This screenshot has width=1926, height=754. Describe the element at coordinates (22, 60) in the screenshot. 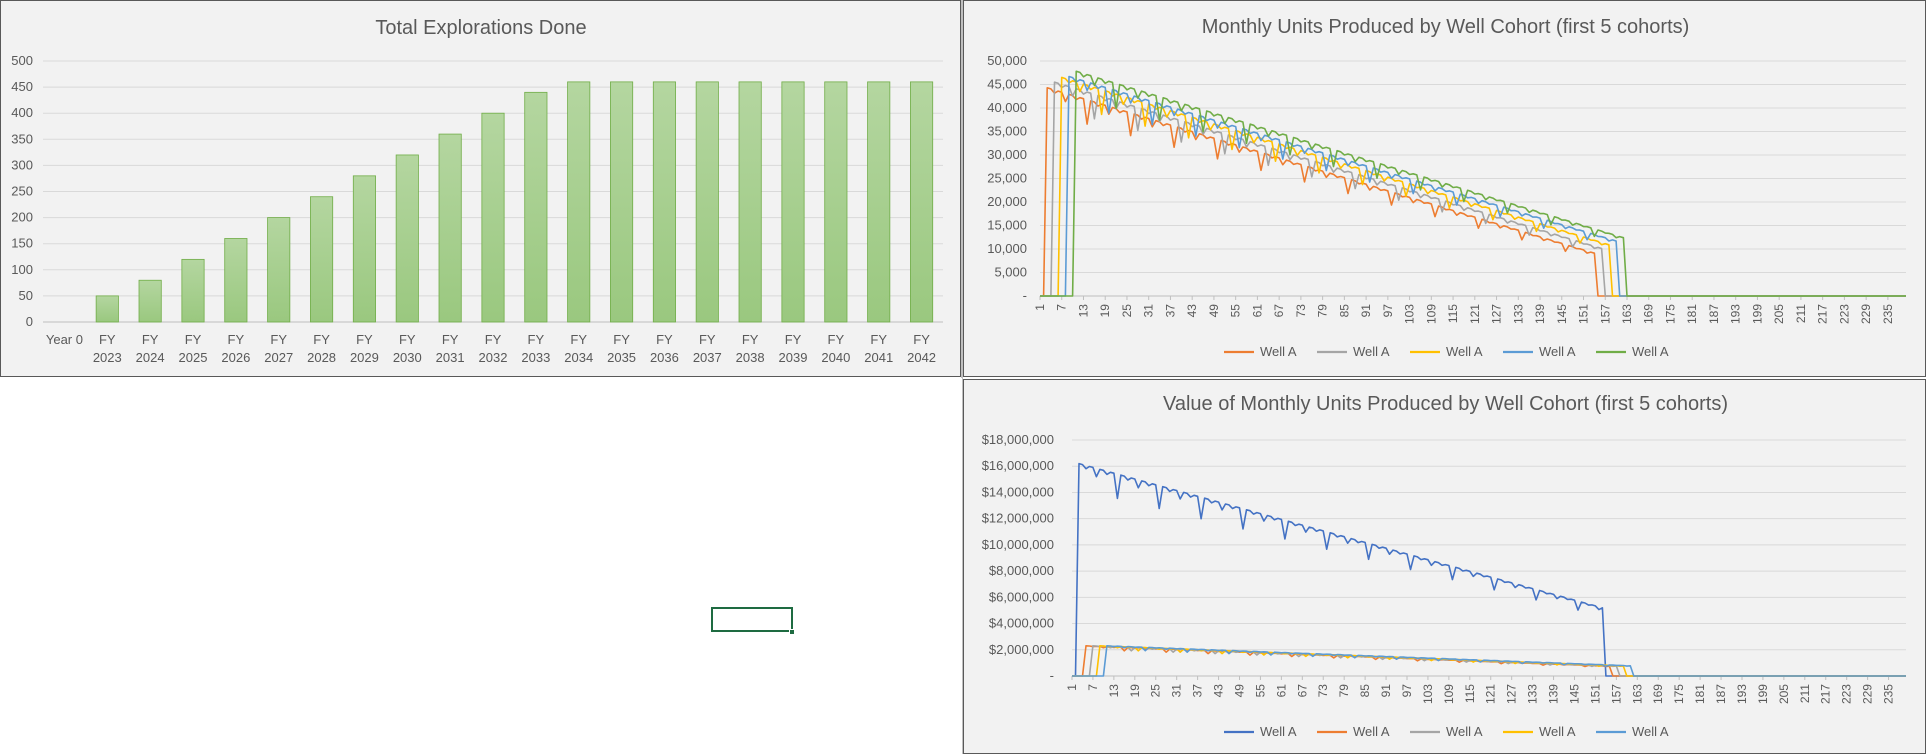

I see `y-tick-label: 500` at that location.